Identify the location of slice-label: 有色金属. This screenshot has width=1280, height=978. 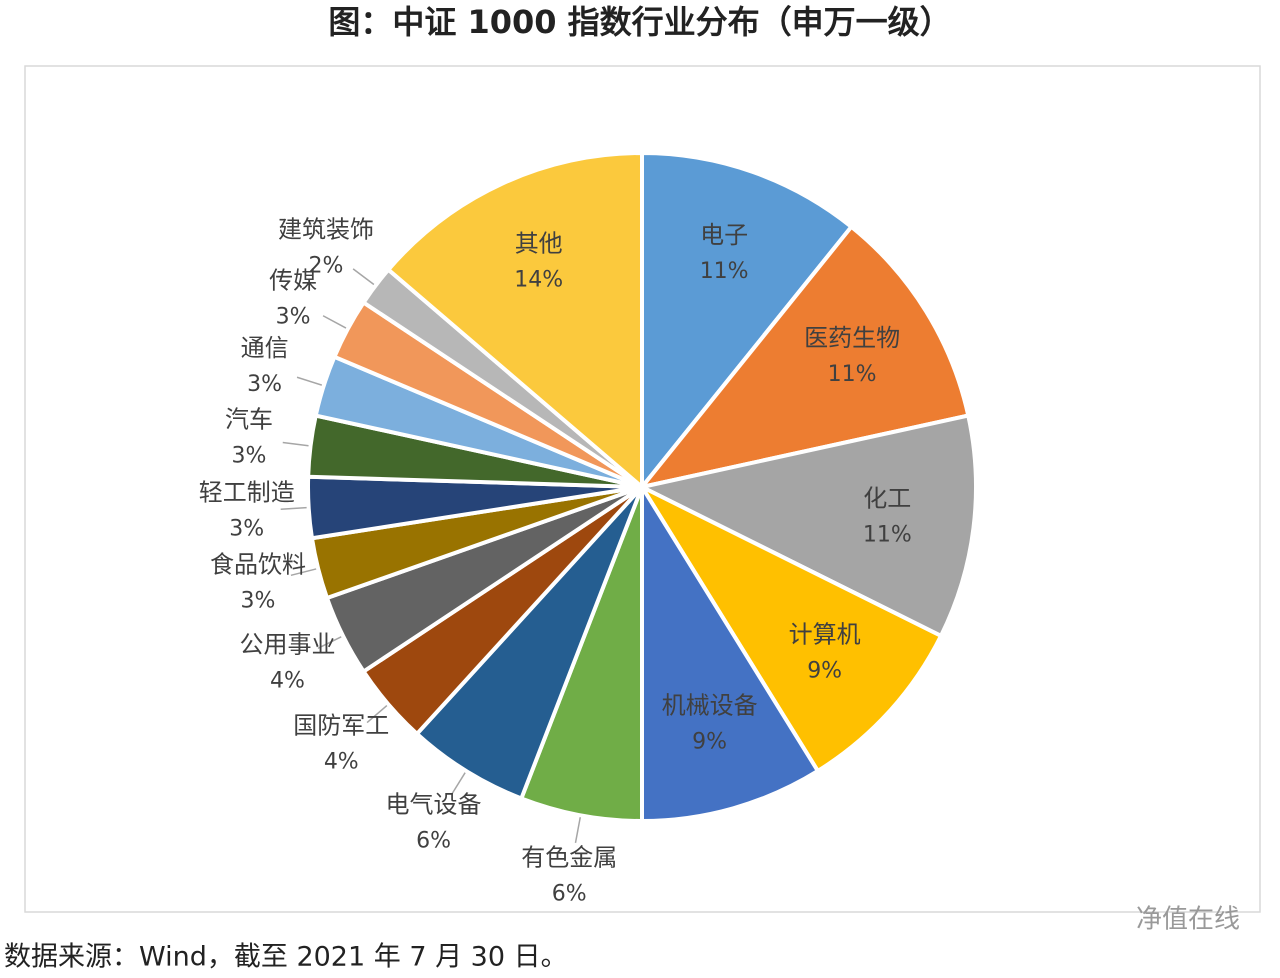
(569, 857).